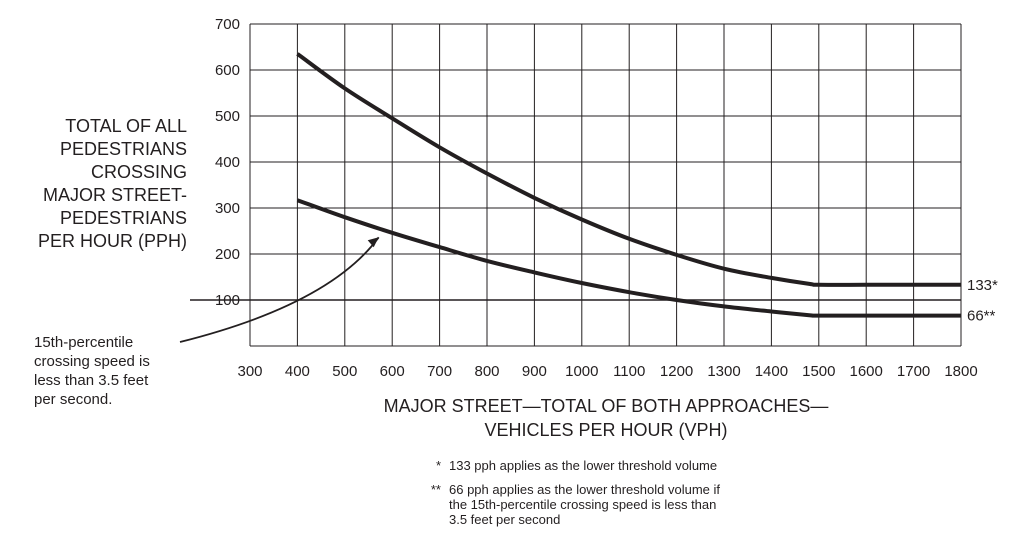  I want to click on x-tick-label: 1700, so click(913, 371).